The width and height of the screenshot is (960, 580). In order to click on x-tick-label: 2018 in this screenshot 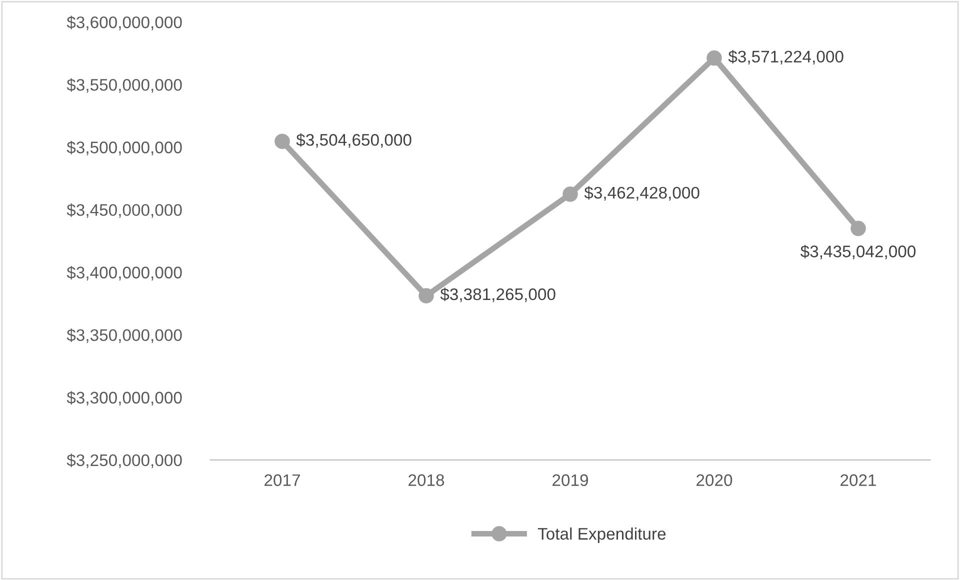, I will do `click(426, 480)`.